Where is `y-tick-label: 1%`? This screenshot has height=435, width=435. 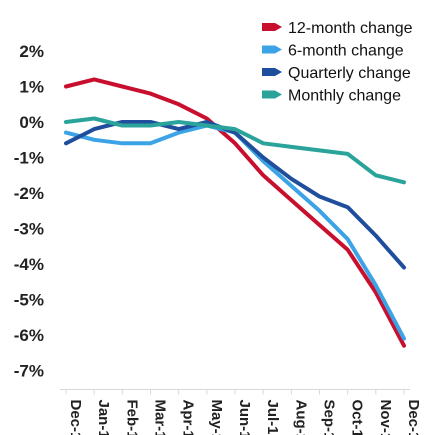 y-tick-label: 1% is located at coordinates (31, 87).